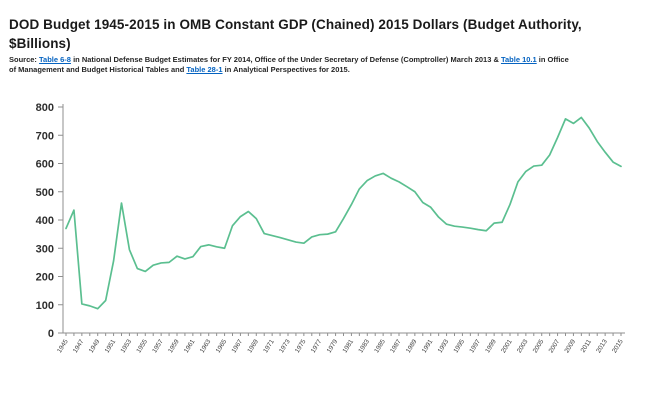  I want to click on x-tick-label: 1997, so click(475, 346).